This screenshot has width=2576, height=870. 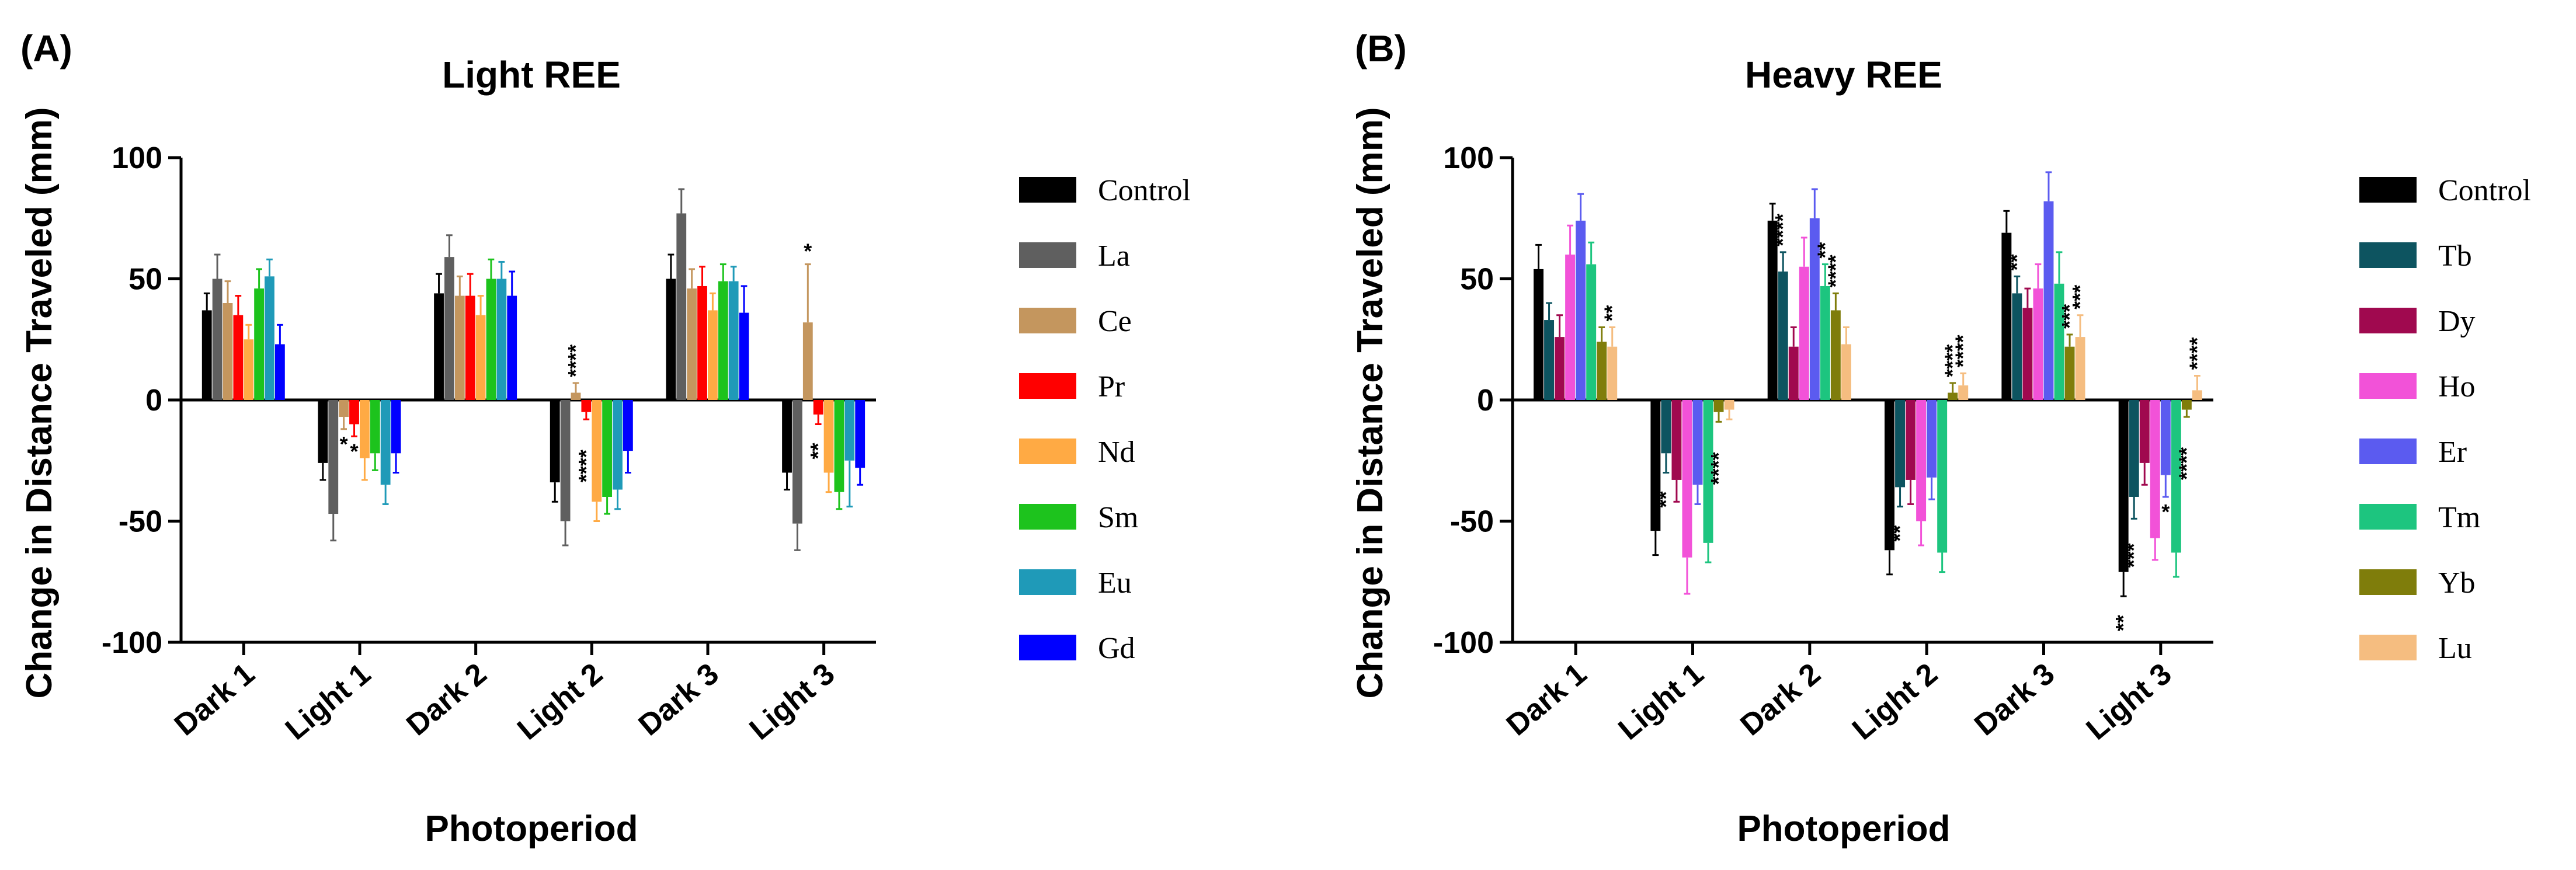 What do you see at coordinates (328, 702) in the screenshot?
I see `x-category-label: Light 1` at bounding box center [328, 702].